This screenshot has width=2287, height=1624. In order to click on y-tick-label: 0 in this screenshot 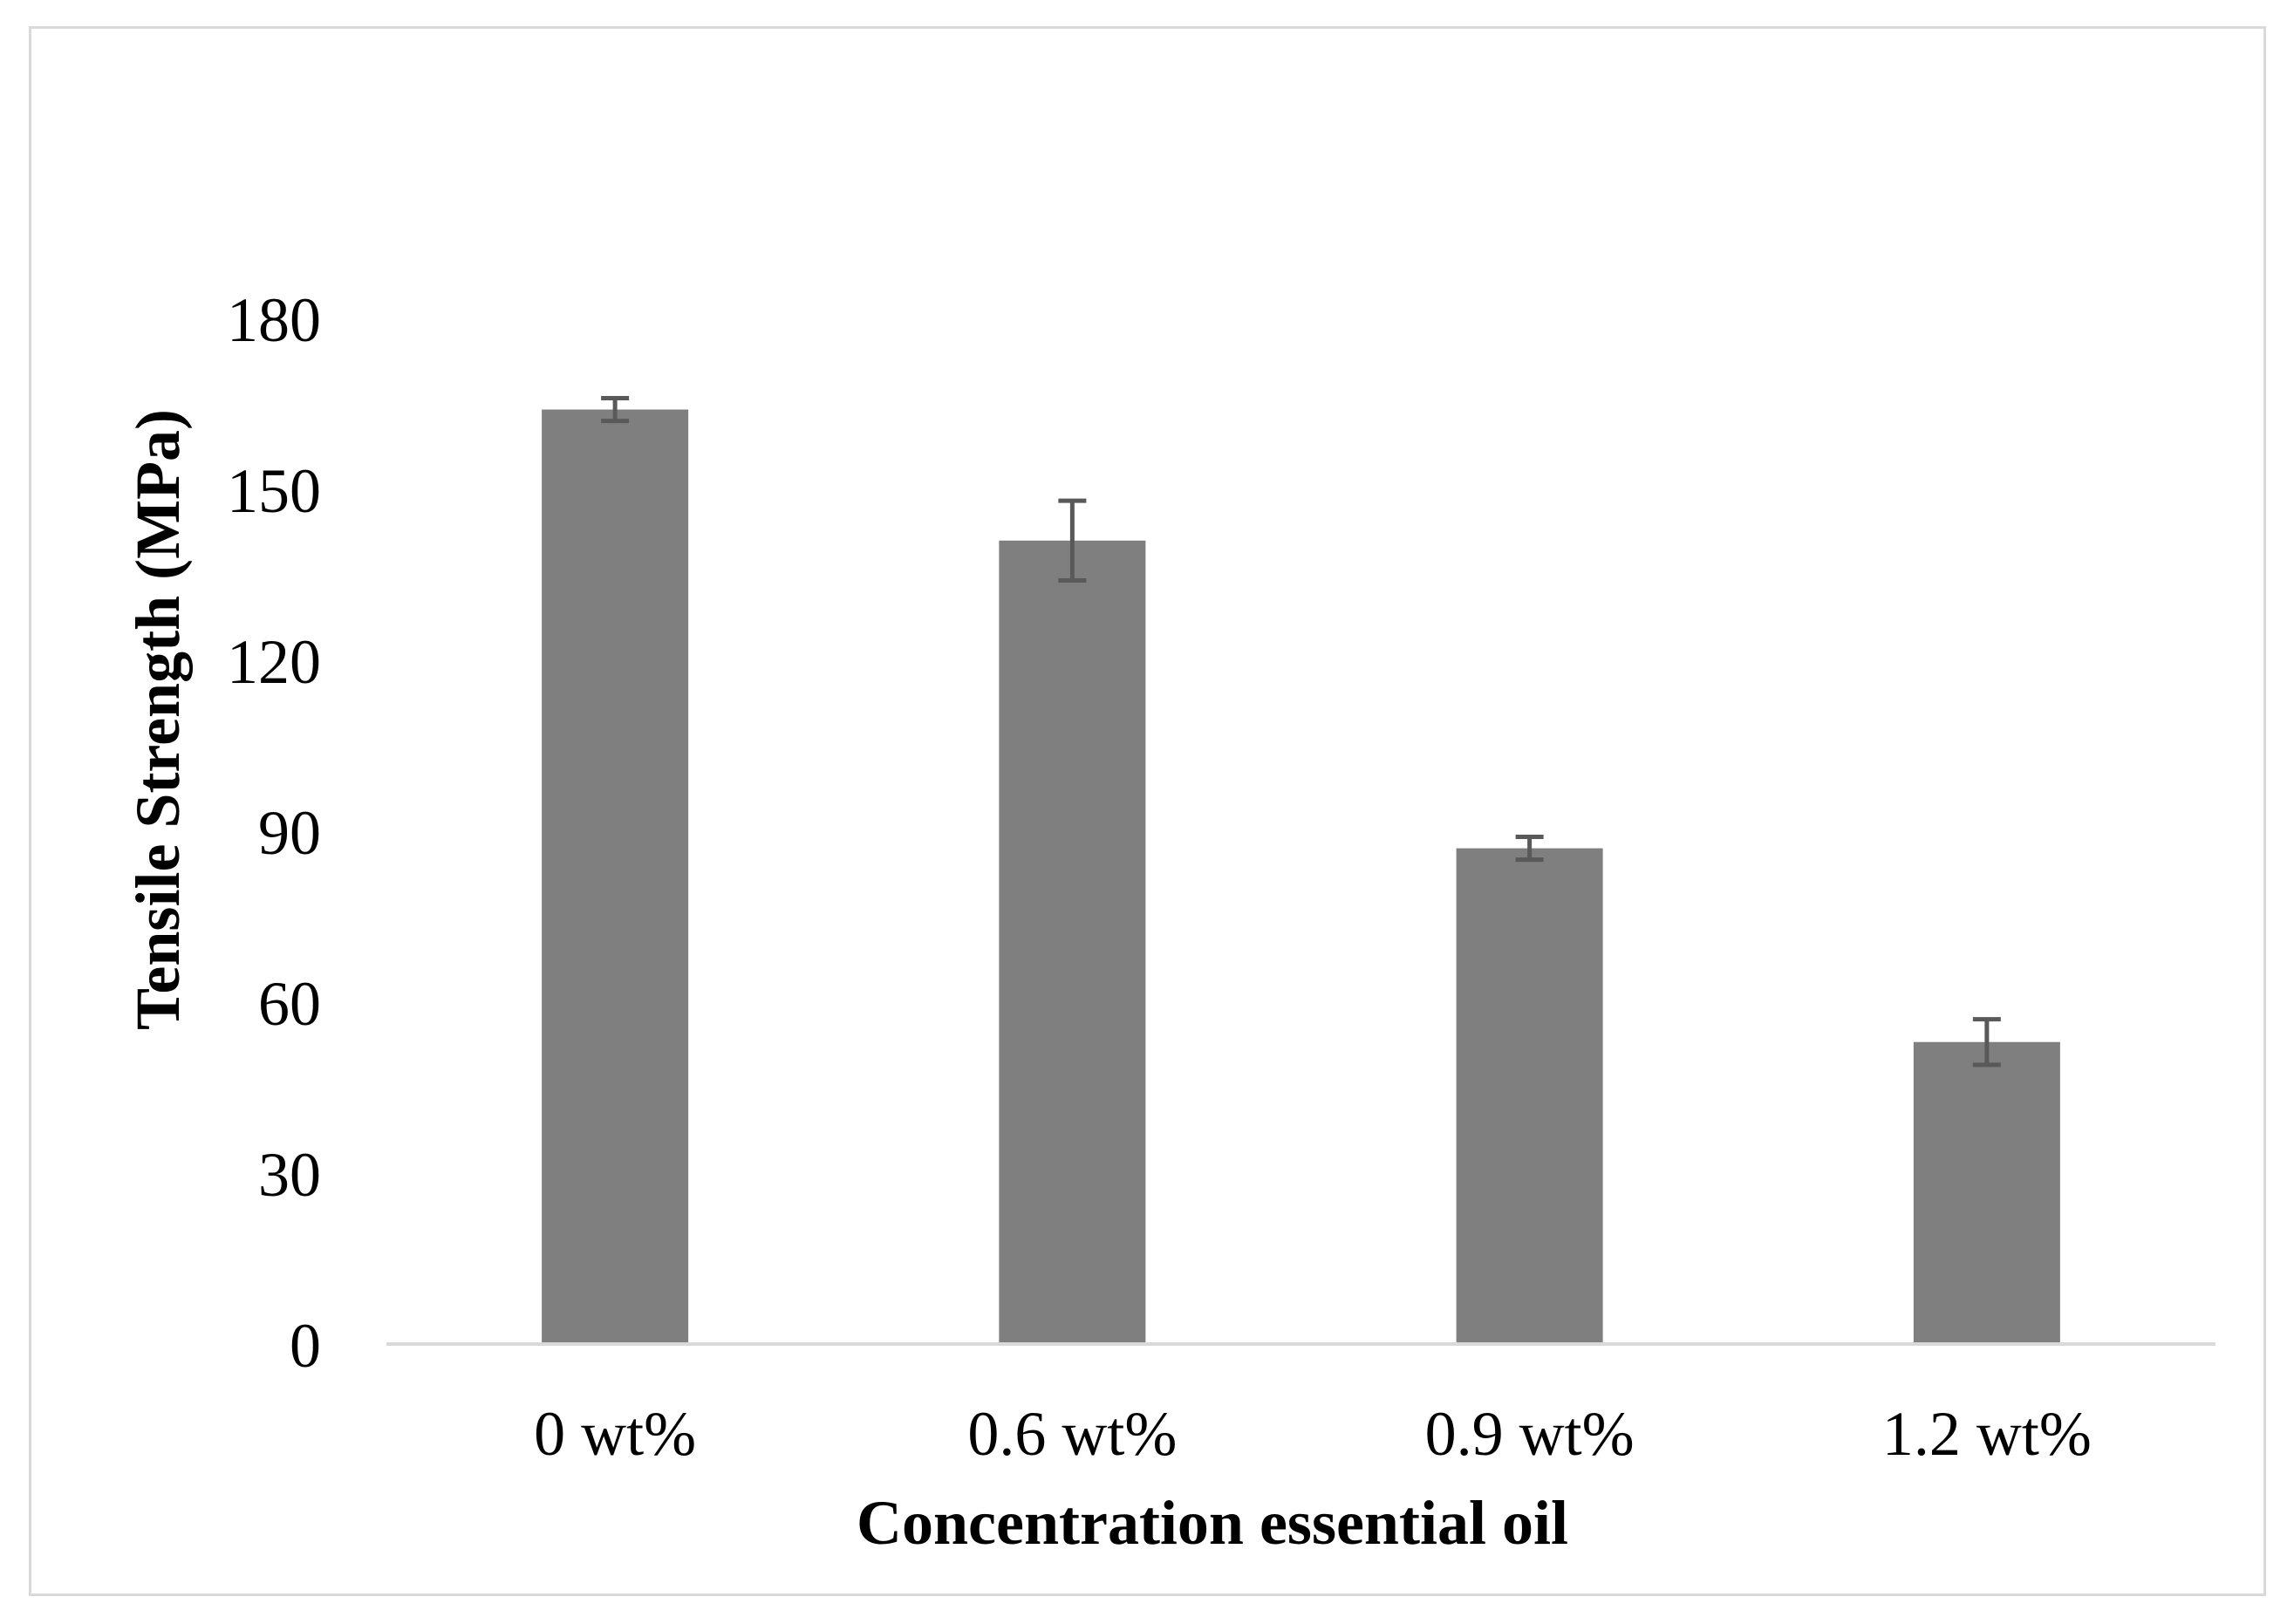, I will do `click(305, 1346)`.